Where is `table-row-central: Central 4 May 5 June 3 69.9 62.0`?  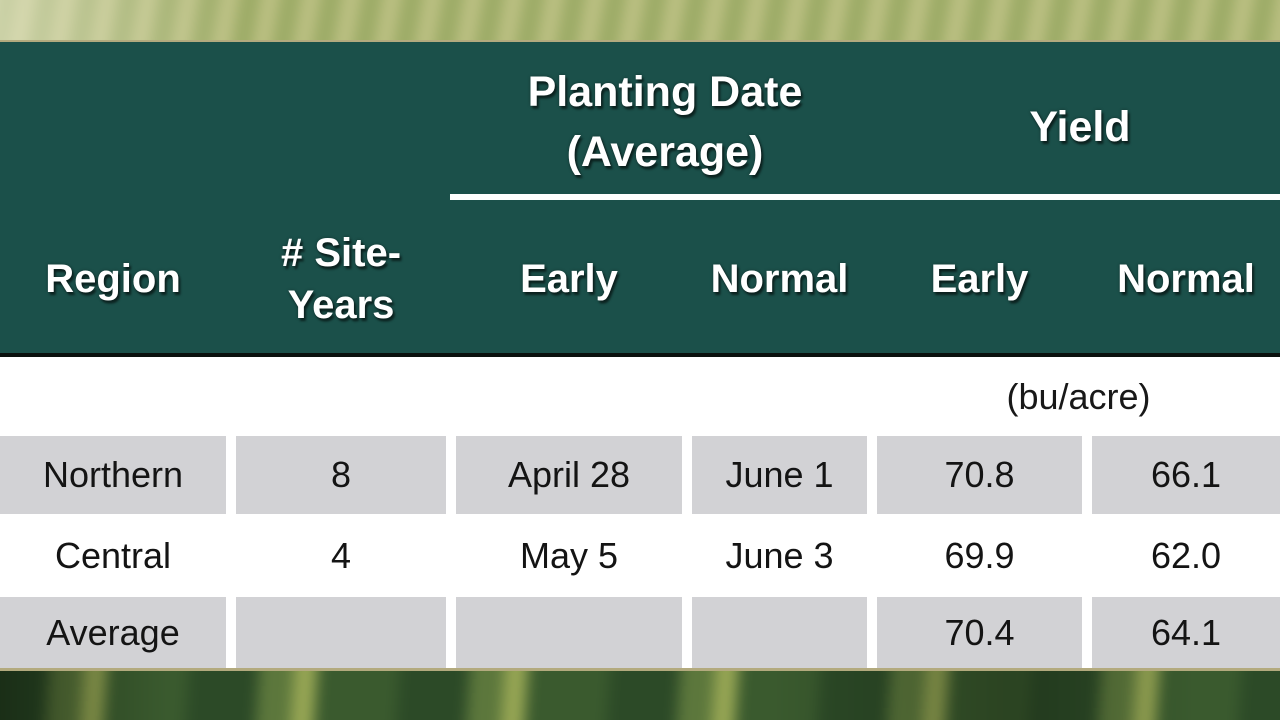
table-row-central: Central 4 May 5 June 3 69.9 62.0 is located at coordinates (640, 556).